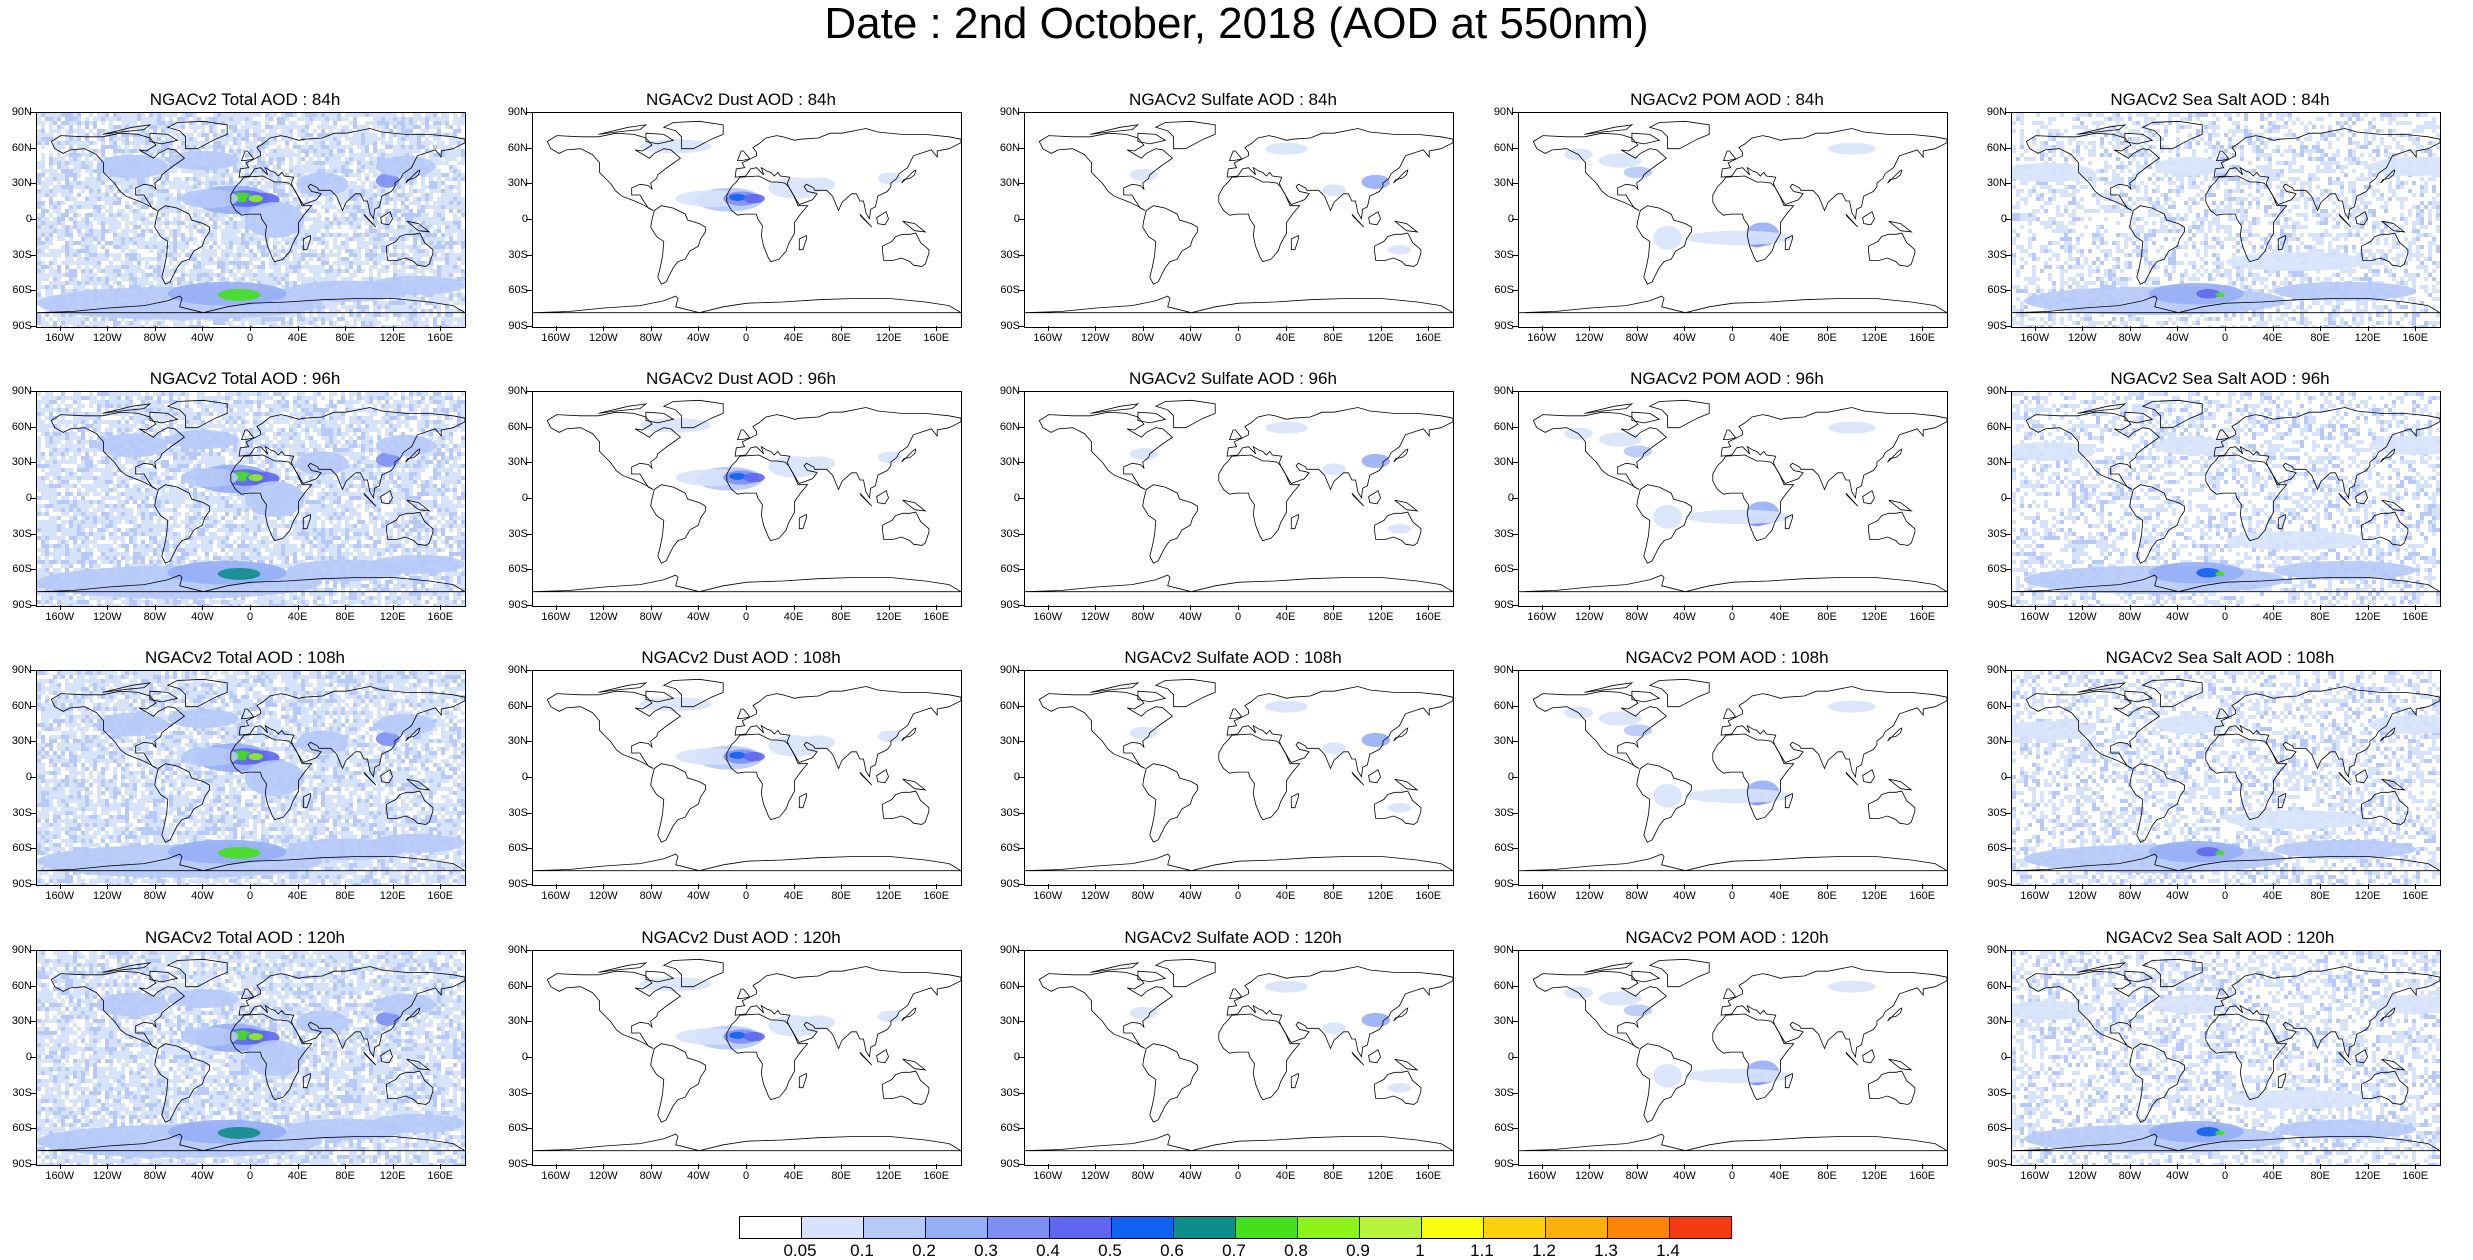 This screenshot has height=1260, width=2473. Describe the element at coordinates (16, 326) in the screenshot. I see `latitude-label: 90S` at that location.